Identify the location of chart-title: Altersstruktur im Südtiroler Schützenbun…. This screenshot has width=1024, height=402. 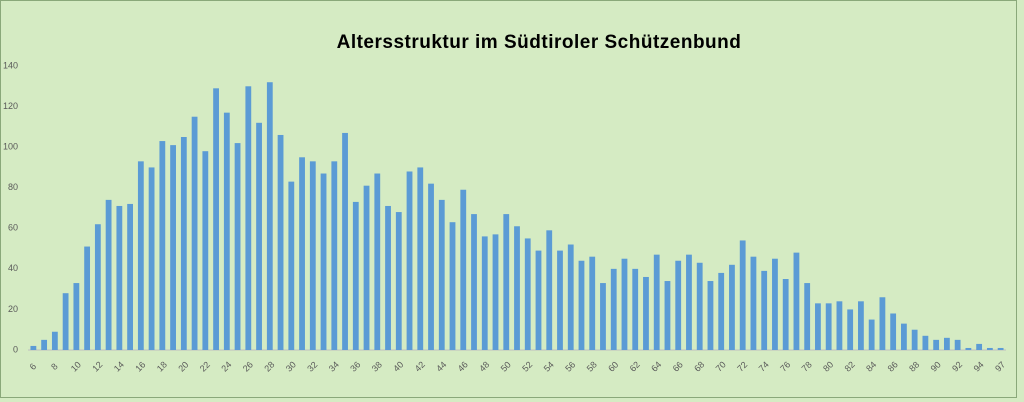
(539, 42).